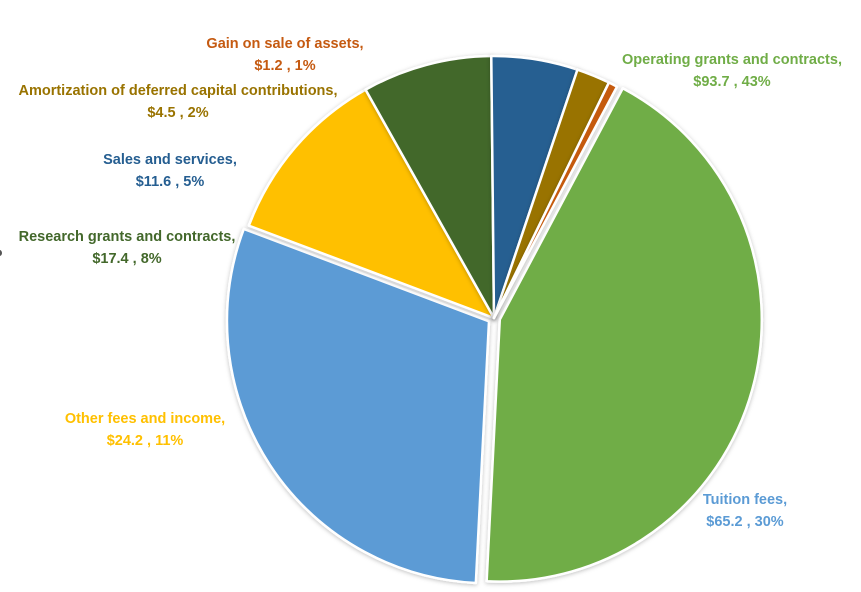 Image resolution: width=861 pixels, height=592 pixels. What do you see at coordinates (127, 237) in the screenshot?
I see `label-research-grants-name: Research grants and contracts,` at bounding box center [127, 237].